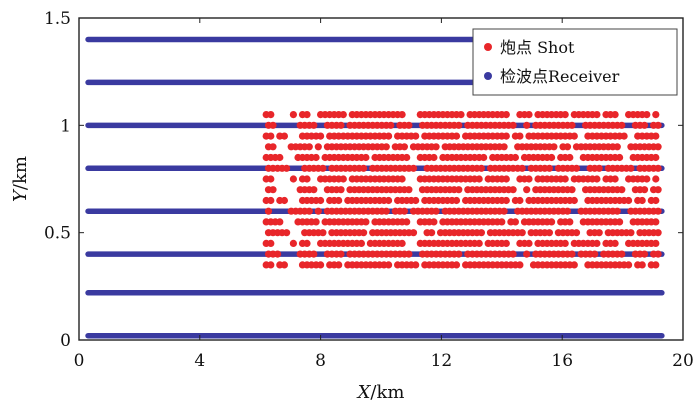 This screenshot has width=700, height=405. Describe the element at coordinates (364, 392) in the screenshot. I see `x-axis-var: X` at that location.